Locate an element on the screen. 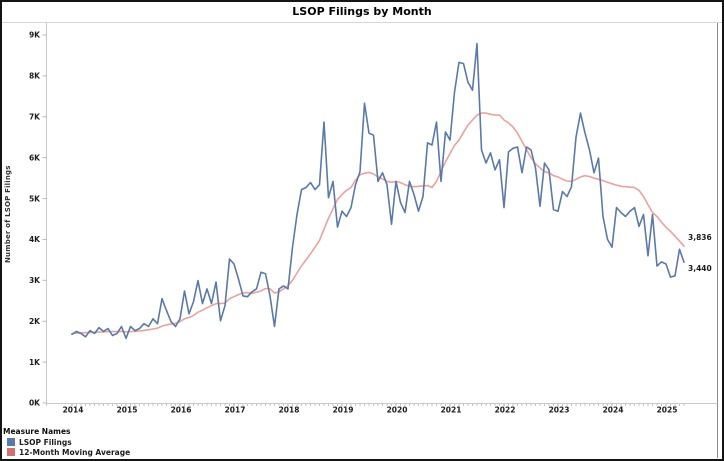 The width and height of the screenshot is (724, 461). legend-swatch-filings is located at coordinates (11, 442).